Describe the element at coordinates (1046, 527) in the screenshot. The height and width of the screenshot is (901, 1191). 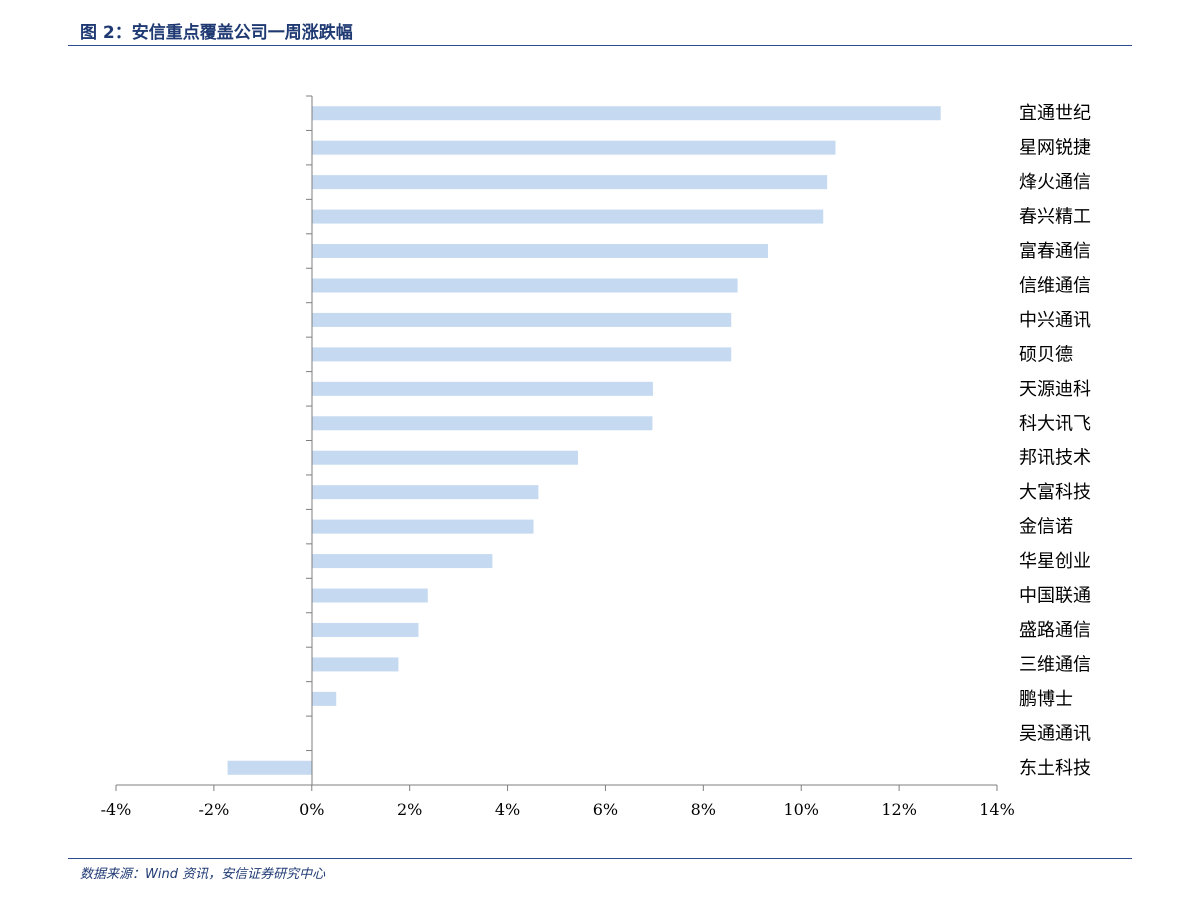
I see `category-label-12: 金信诺` at that location.